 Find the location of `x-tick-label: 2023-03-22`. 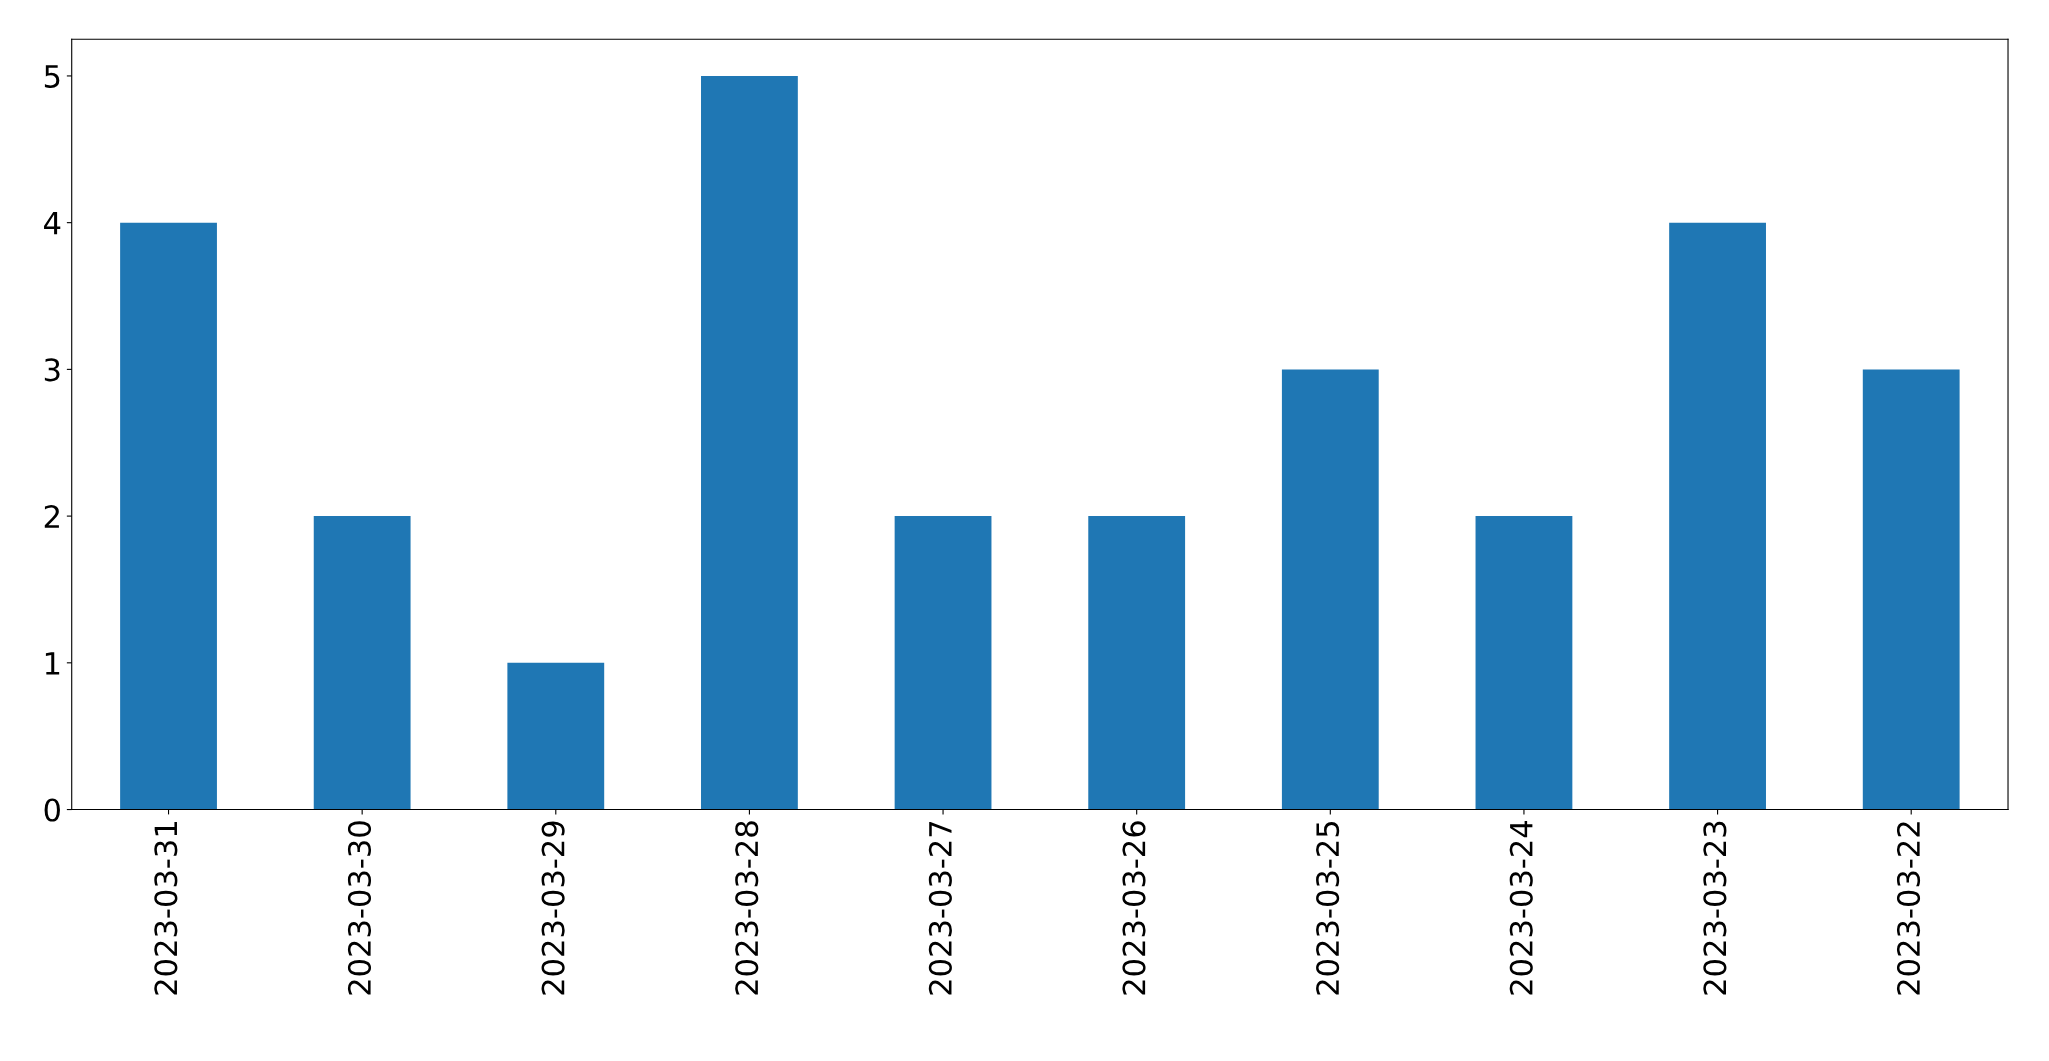

x-tick-label: 2023-03-22 is located at coordinates (1908, 908).